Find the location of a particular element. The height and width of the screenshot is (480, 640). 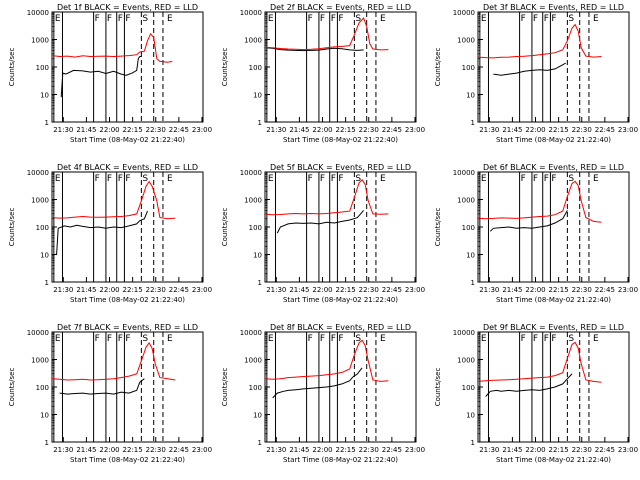

panel-title: Det 8f BLACK = Events, RED = LLD is located at coordinates (340, 327).